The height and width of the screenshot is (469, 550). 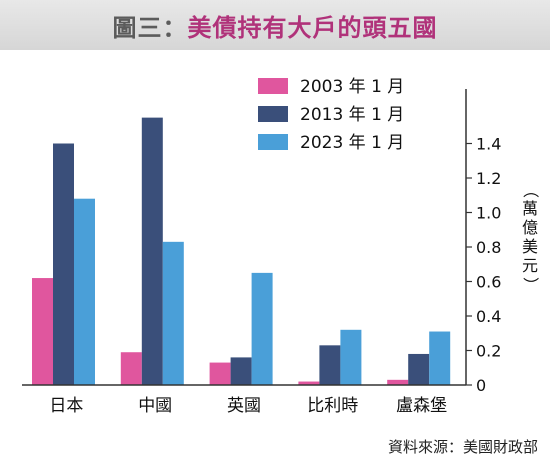 I want to click on x-tick-label: 盧森堡, so click(x=421, y=406).